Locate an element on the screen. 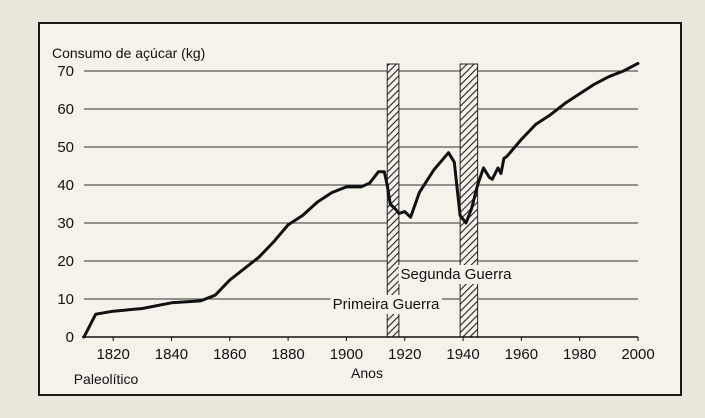 This screenshot has height=418, width=705. x-tick-label: 1860 is located at coordinates (229, 354).